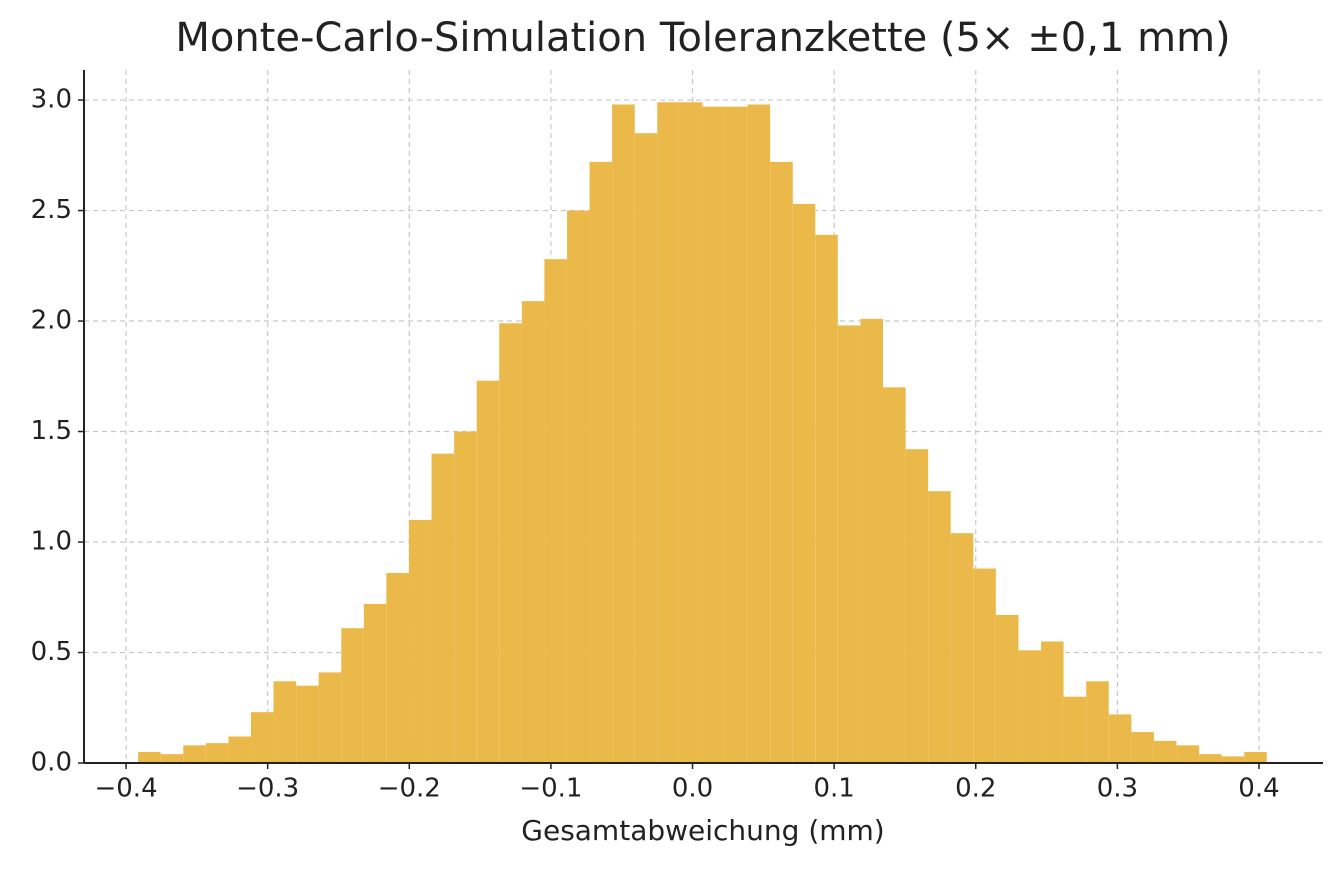 This screenshot has width=1343, height=870. Describe the element at coordinates (51, 652) in the screenshot. I see `y-tick-label: 0.5` at that location.